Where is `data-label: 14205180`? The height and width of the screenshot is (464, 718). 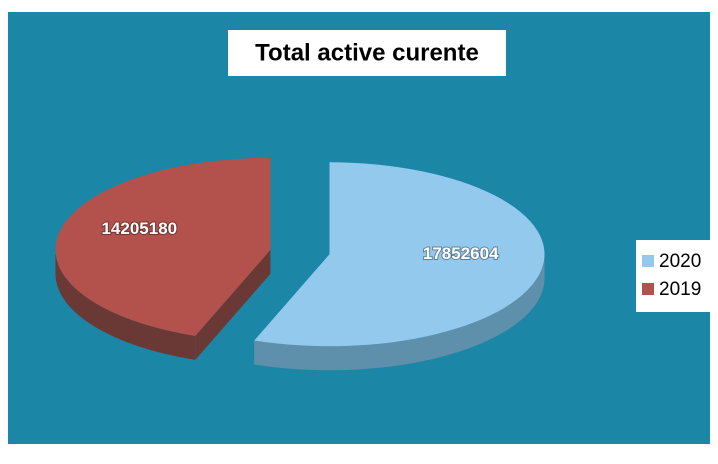
data-label: 14205180 is located at coordinates (139, 228).